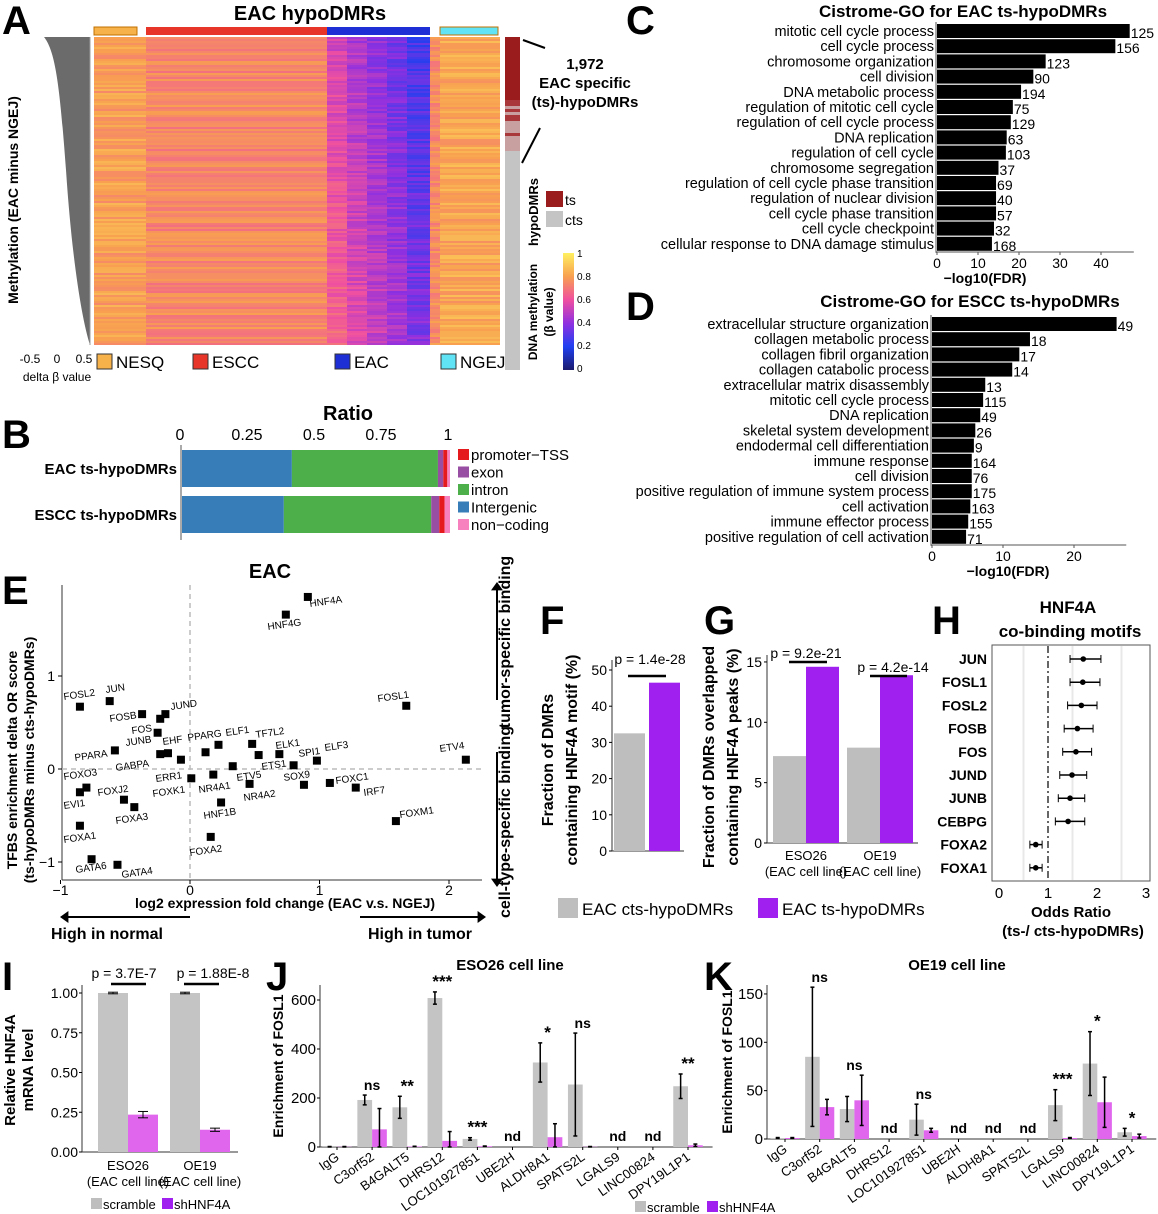 This screenshot has width=1158, height=1214. I want to click on legend-label: intron, so click(490, 490).